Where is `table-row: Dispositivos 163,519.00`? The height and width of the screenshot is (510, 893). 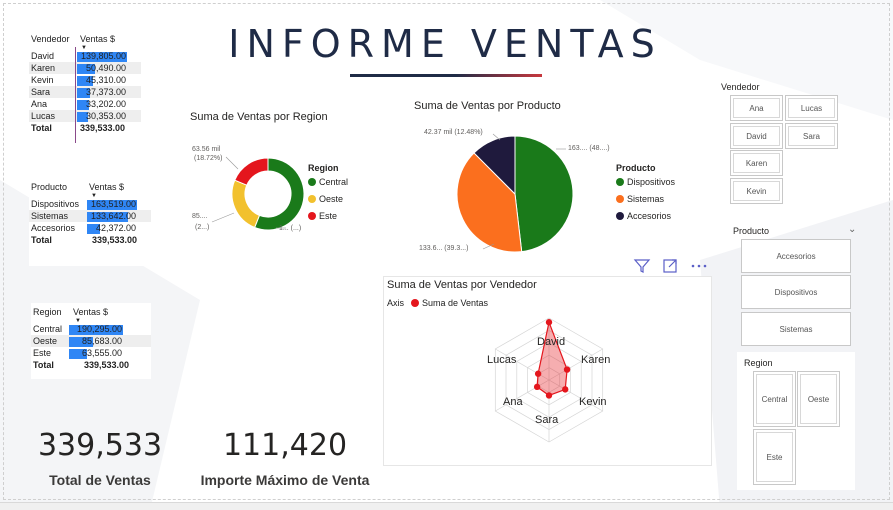 table-row: Dispositivos 163,519.00 is located at coordinates (90, 204).